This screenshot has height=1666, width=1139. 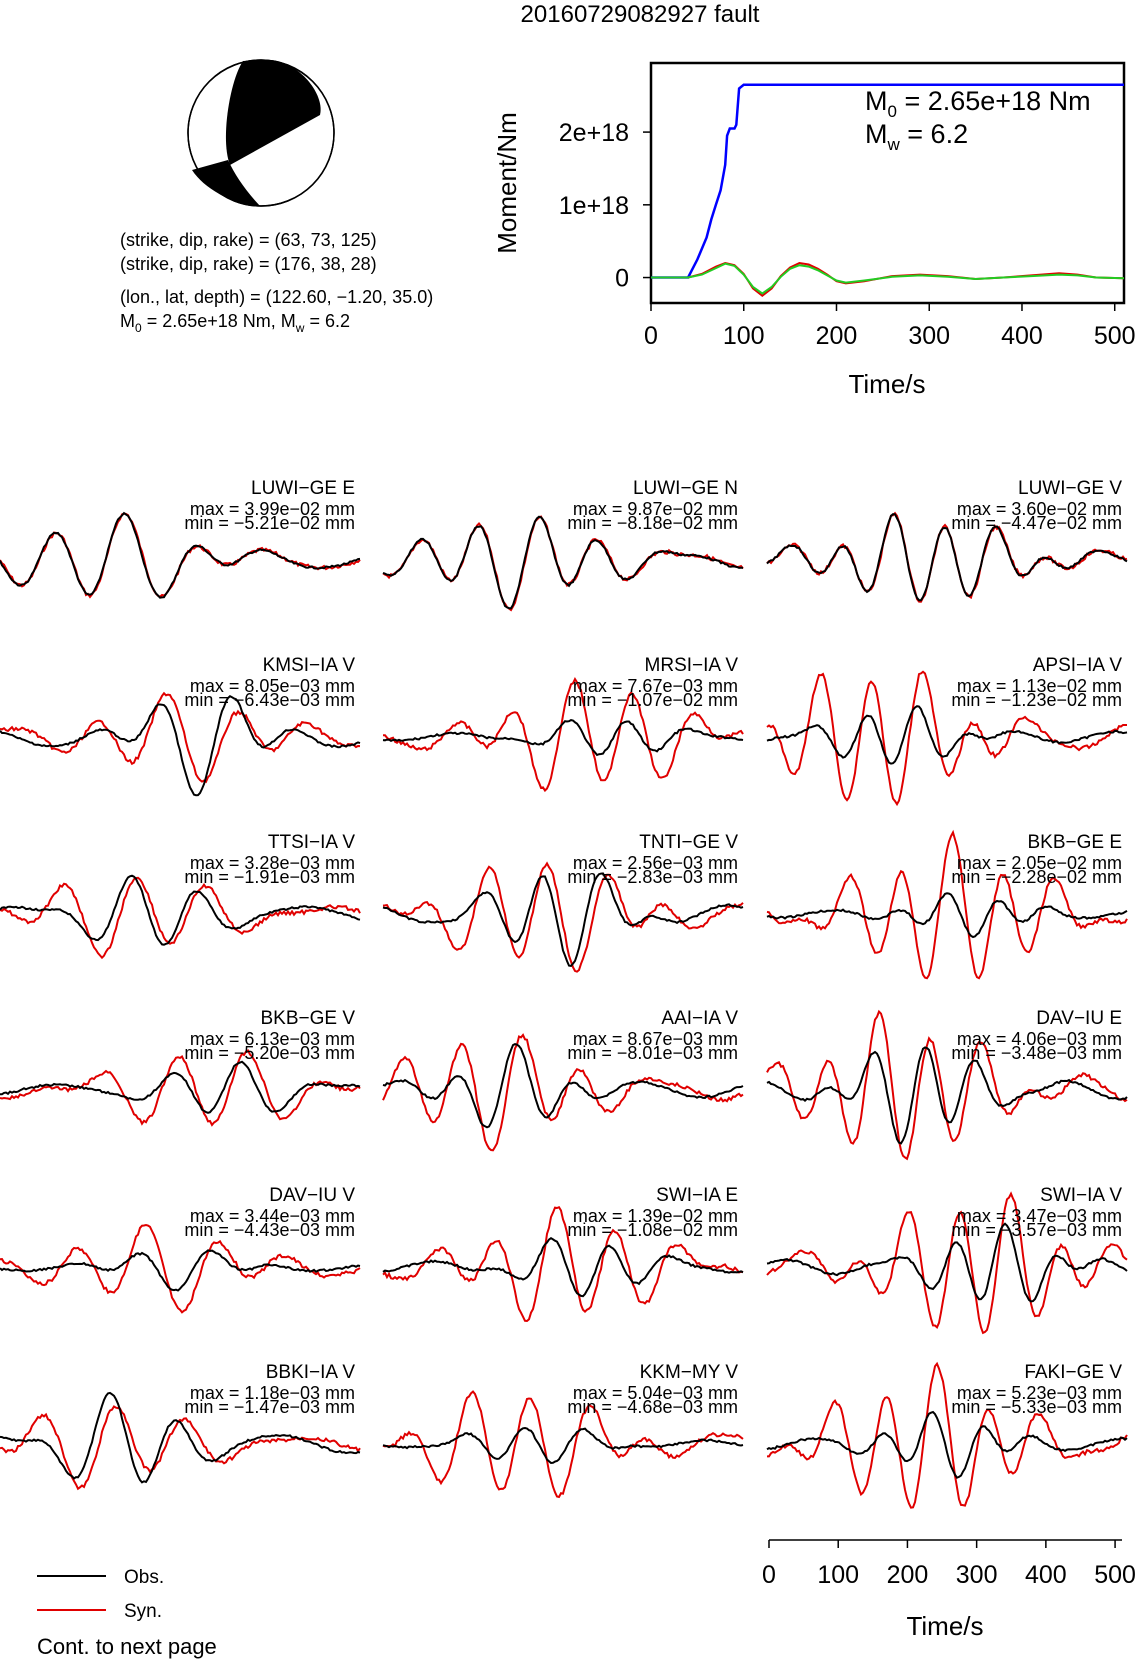 I want to click on station-name: DAV−IU V, so click(x=312, y=1195).